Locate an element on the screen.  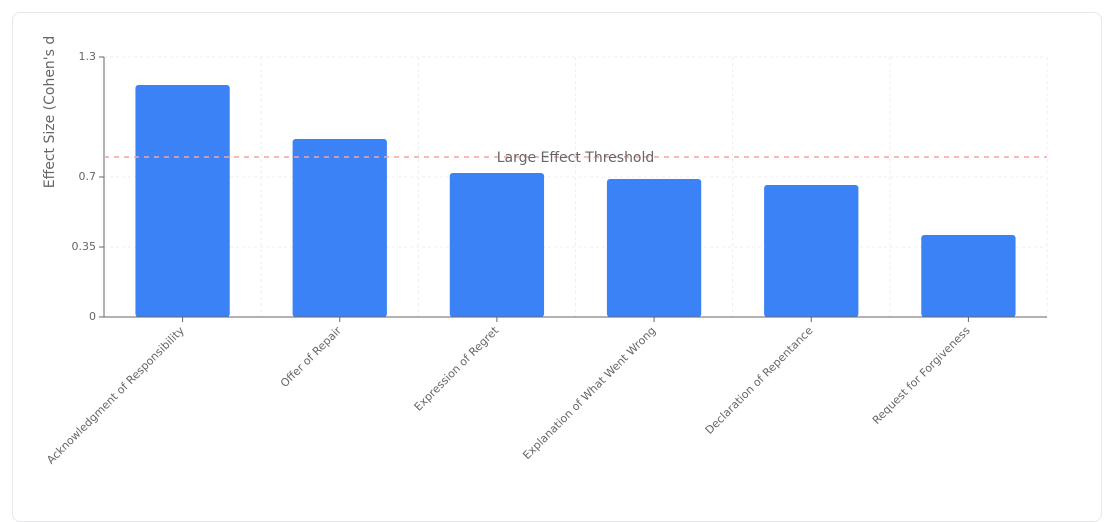
y-tick-label: 0 is located at coordinates (92, 316).